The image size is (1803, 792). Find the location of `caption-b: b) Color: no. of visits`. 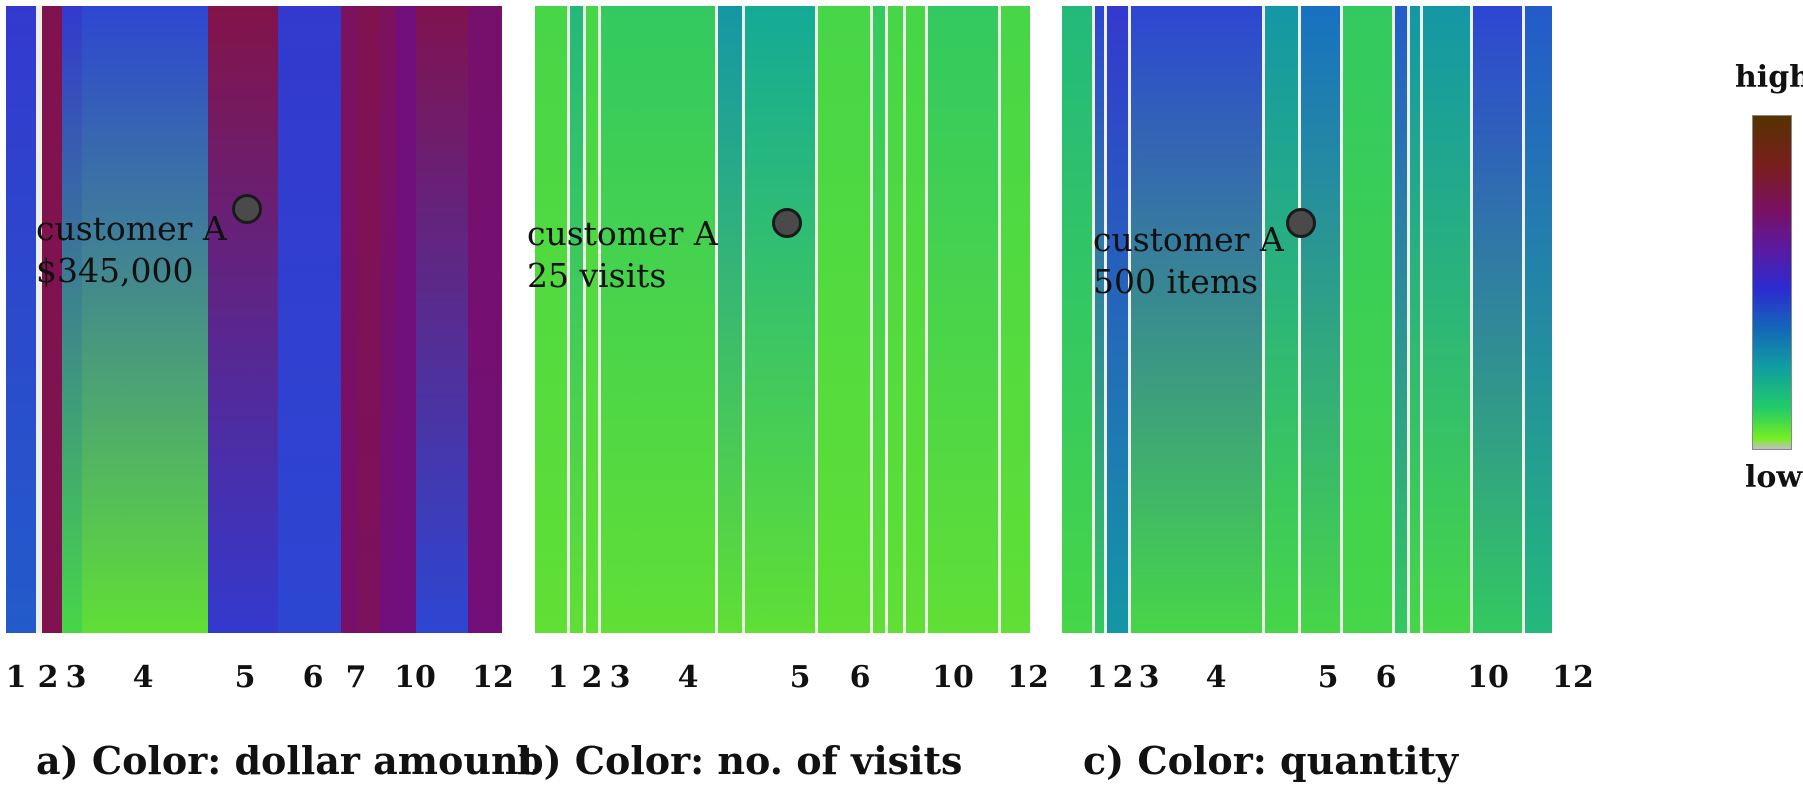

caption-b: b) Color: no. of visits is located at coordinates (740, 760).